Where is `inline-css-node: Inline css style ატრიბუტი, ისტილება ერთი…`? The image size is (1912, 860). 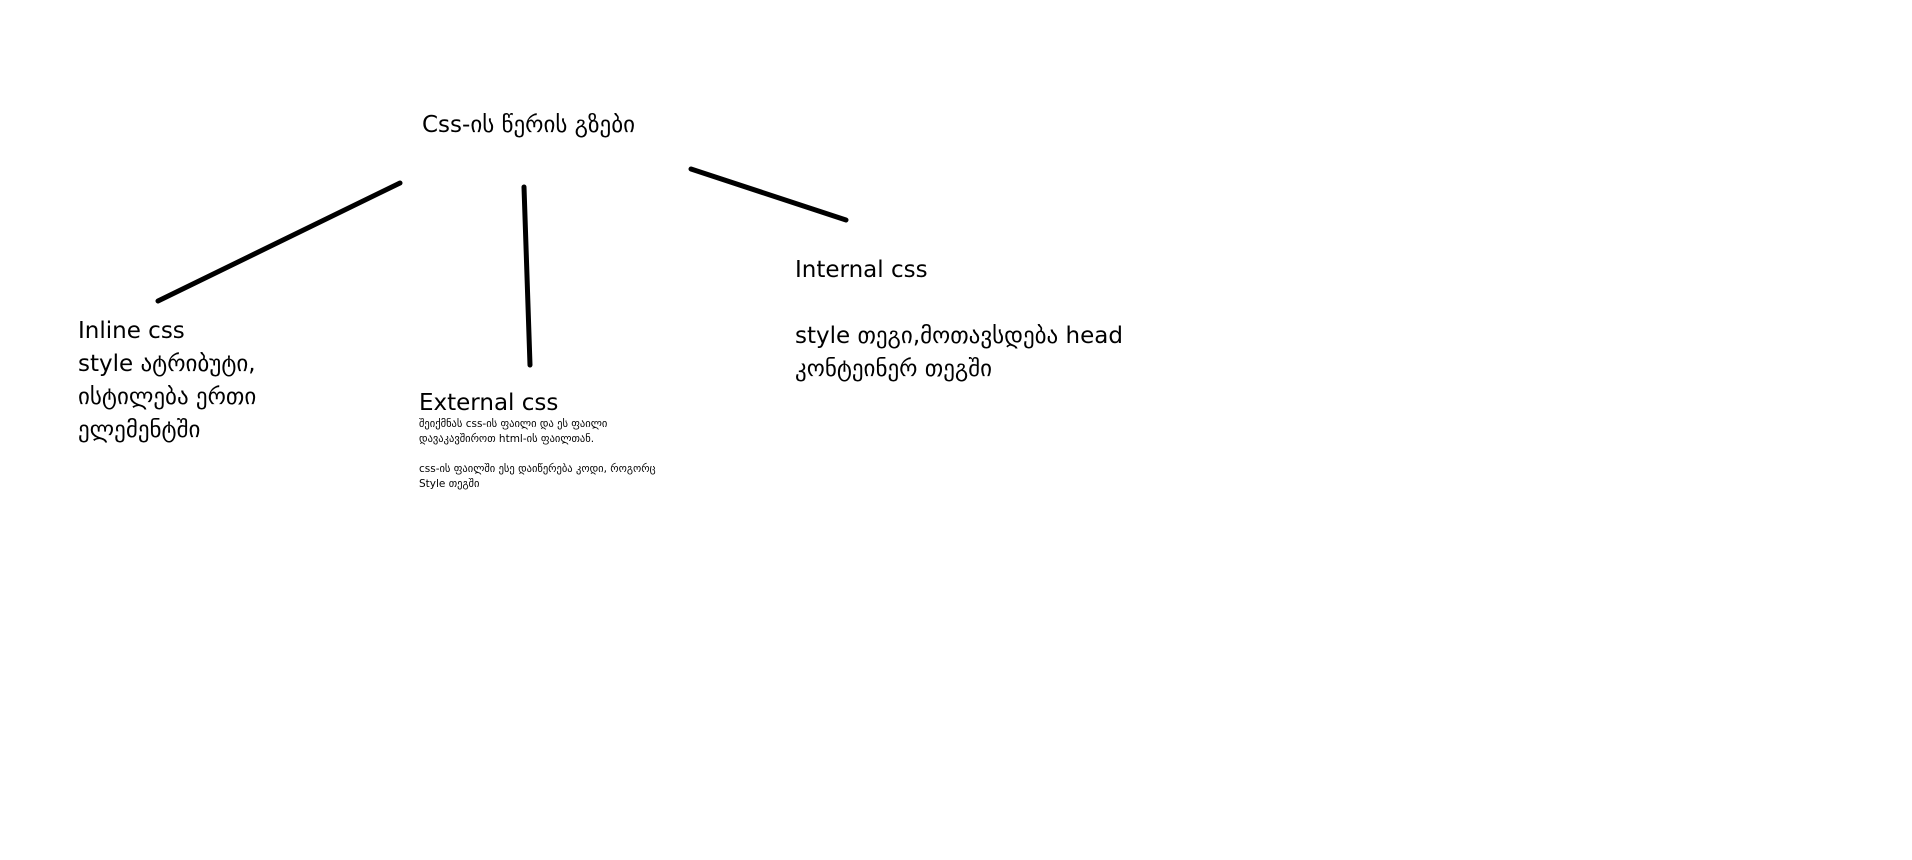
inline-css-node: Inline css style ატრიბუტი, ისტილება ერთი… is located at coordinates (167, 381).